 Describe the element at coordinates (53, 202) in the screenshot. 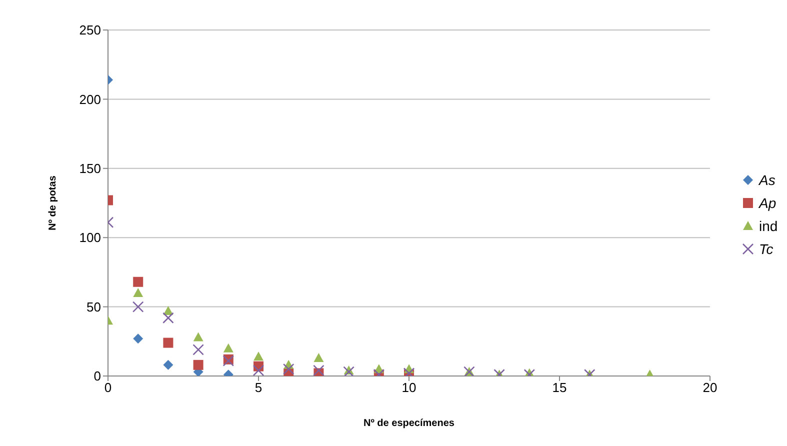

I see `y-axis-title: Nº de potas` at that location.